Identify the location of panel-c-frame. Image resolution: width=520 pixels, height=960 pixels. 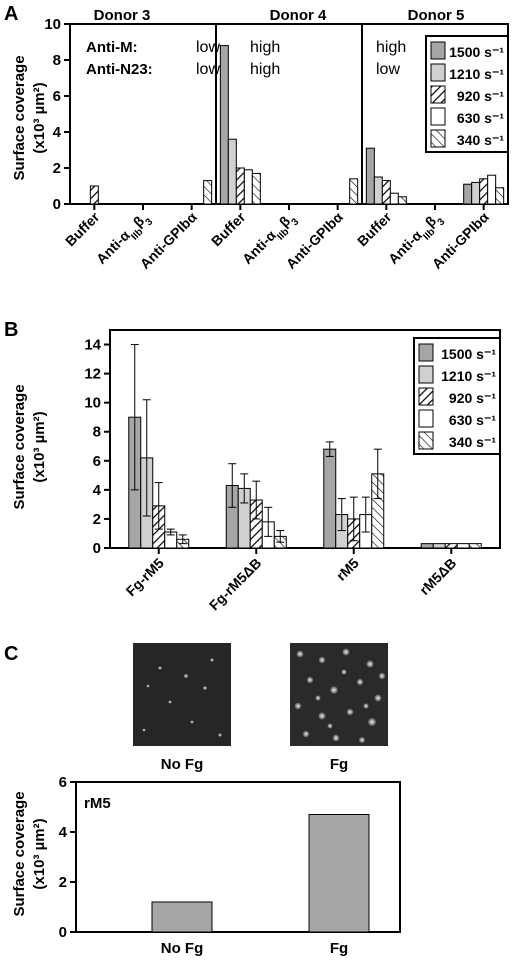
(238, 857).